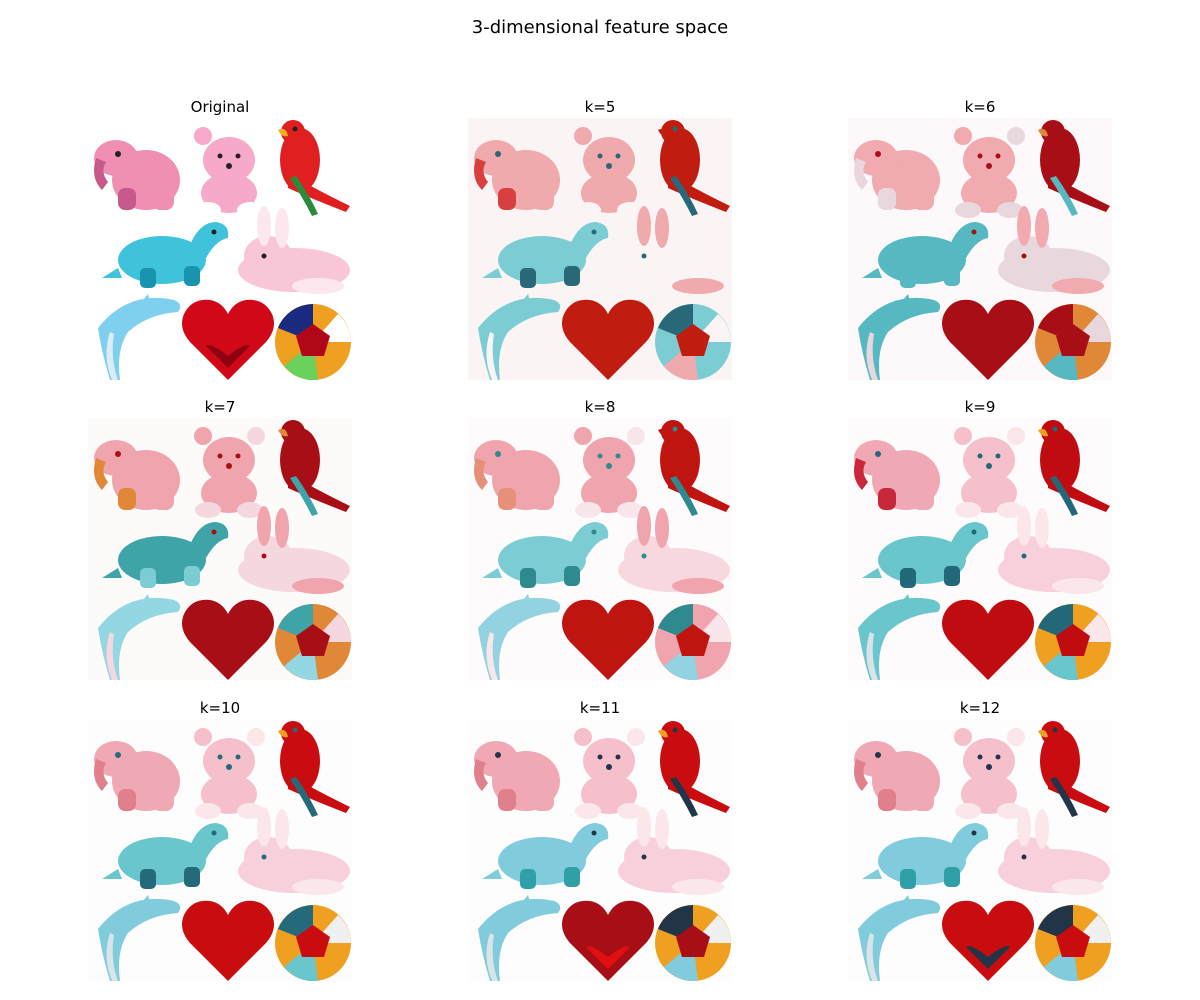 The height and width of the screenshot is (1000, 1200). I want to click on panel-k11: k=11, so click(600, 839).